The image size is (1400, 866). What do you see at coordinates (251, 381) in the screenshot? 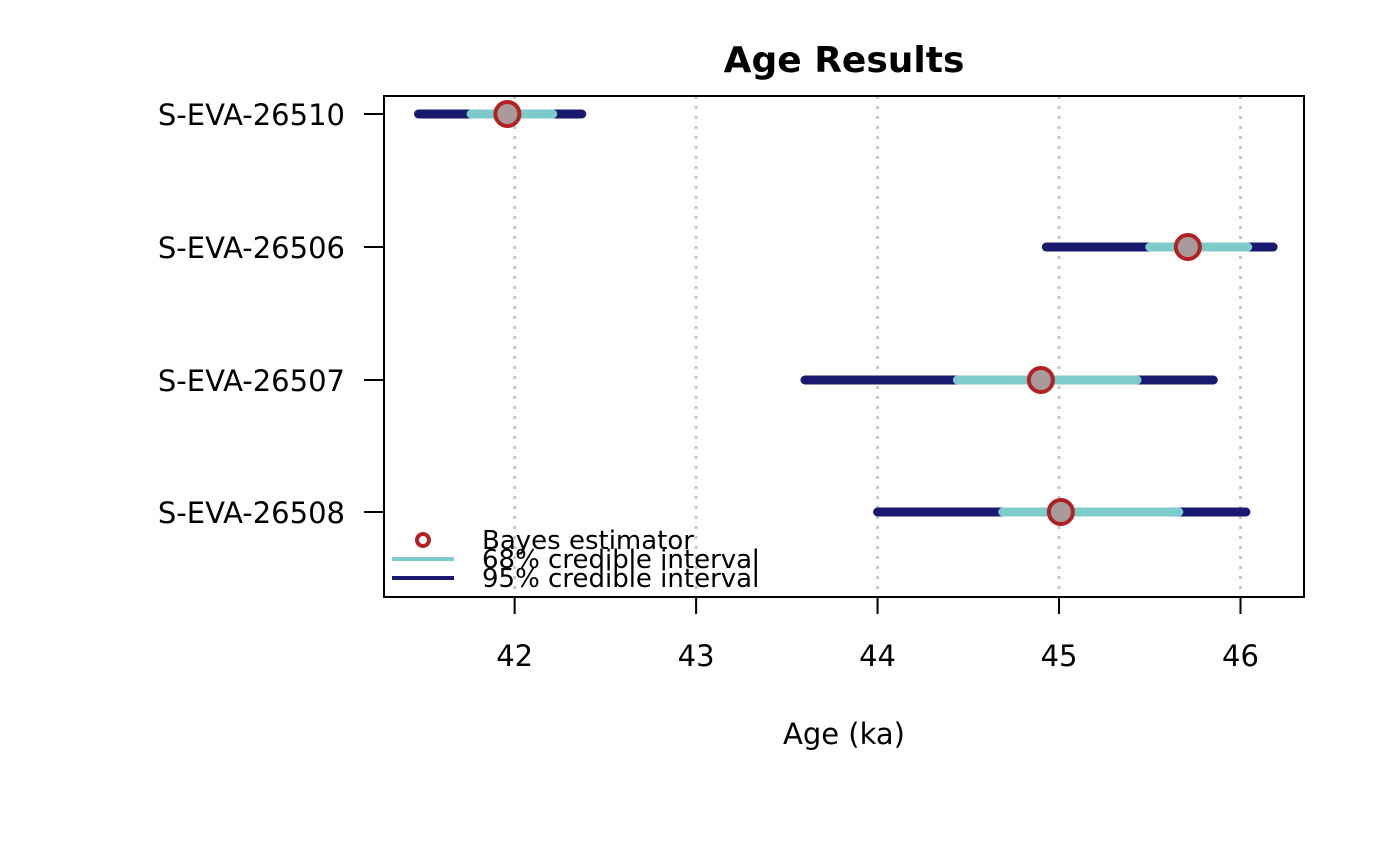
I see `y-tick-label: S-EVA-26507` at bounding box center [251, 381].